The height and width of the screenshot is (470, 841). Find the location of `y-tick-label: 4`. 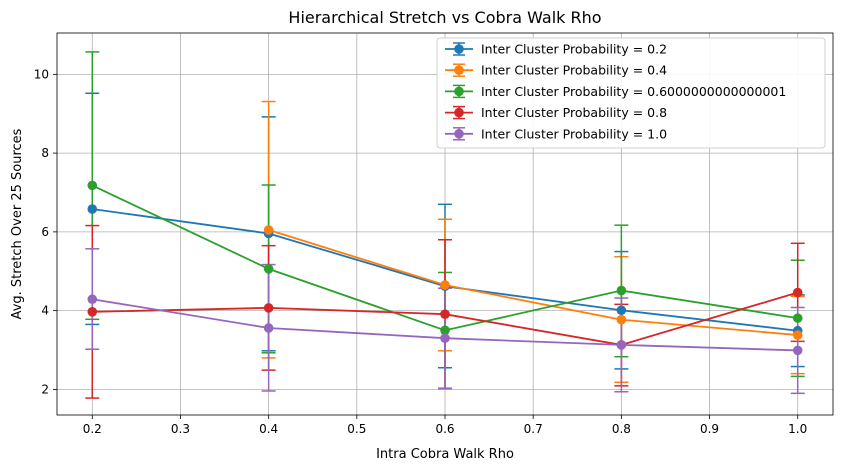

y-tick-label: 4 is located at coordinates (45, 311).